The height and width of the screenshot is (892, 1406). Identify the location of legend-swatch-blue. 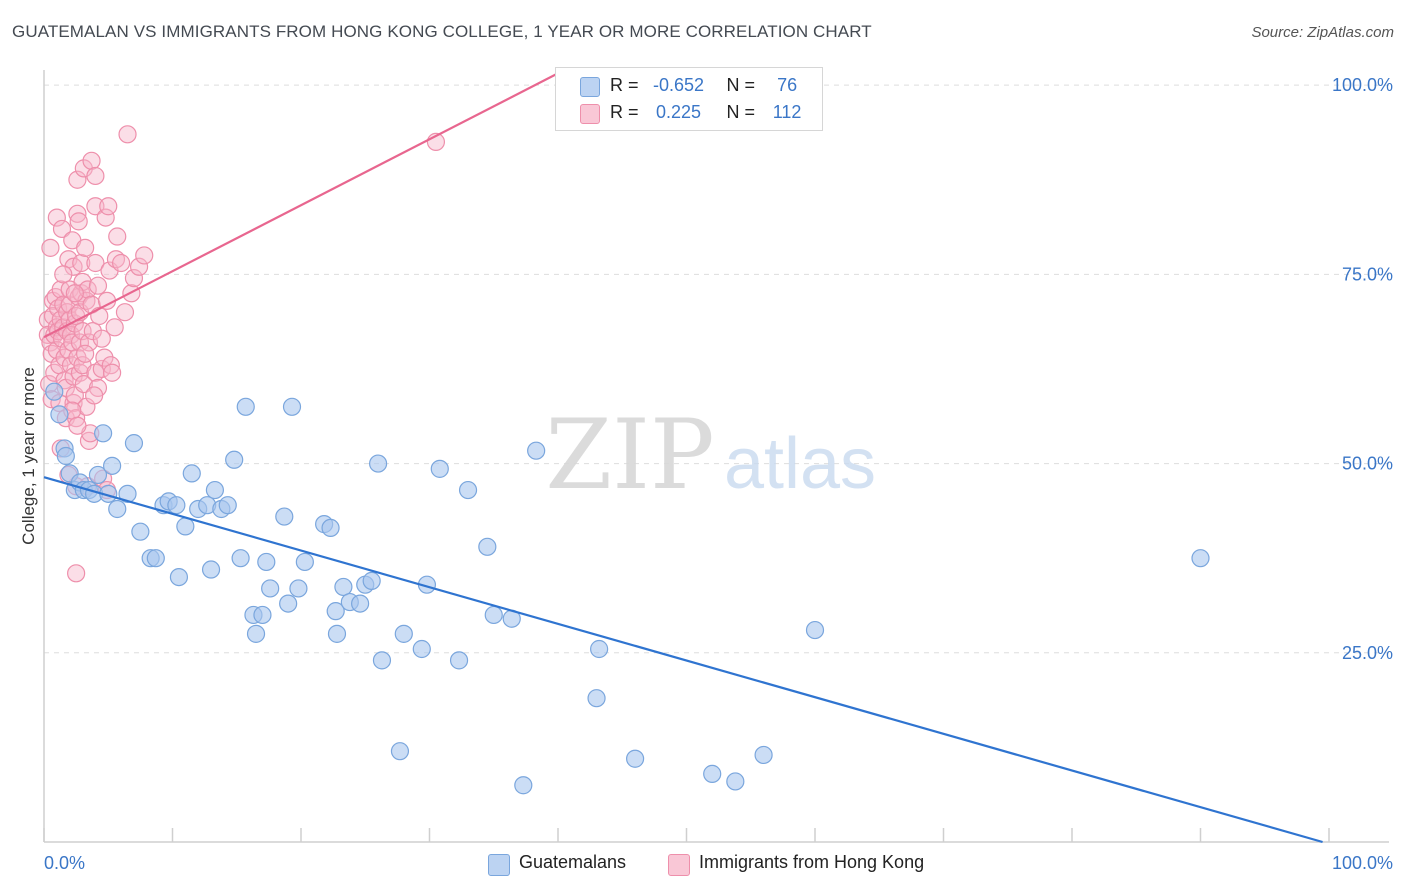
(499, 865).